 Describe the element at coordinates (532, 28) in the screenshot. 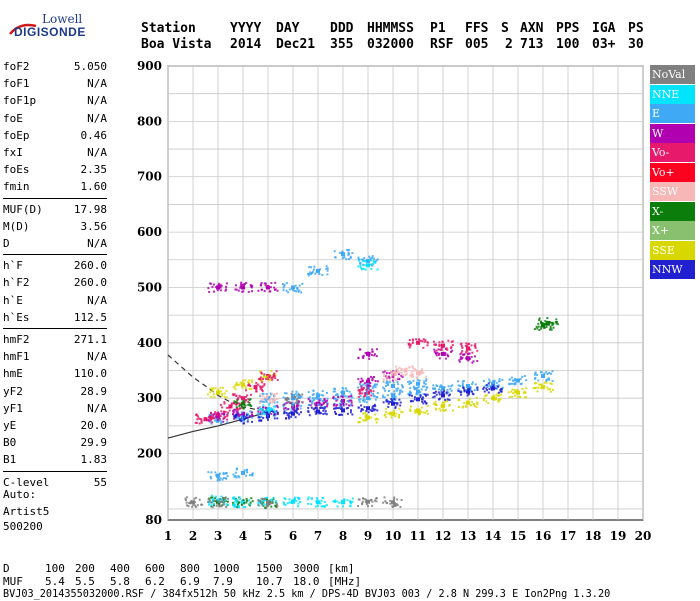

I see `header-label-8: AXN` at that location.